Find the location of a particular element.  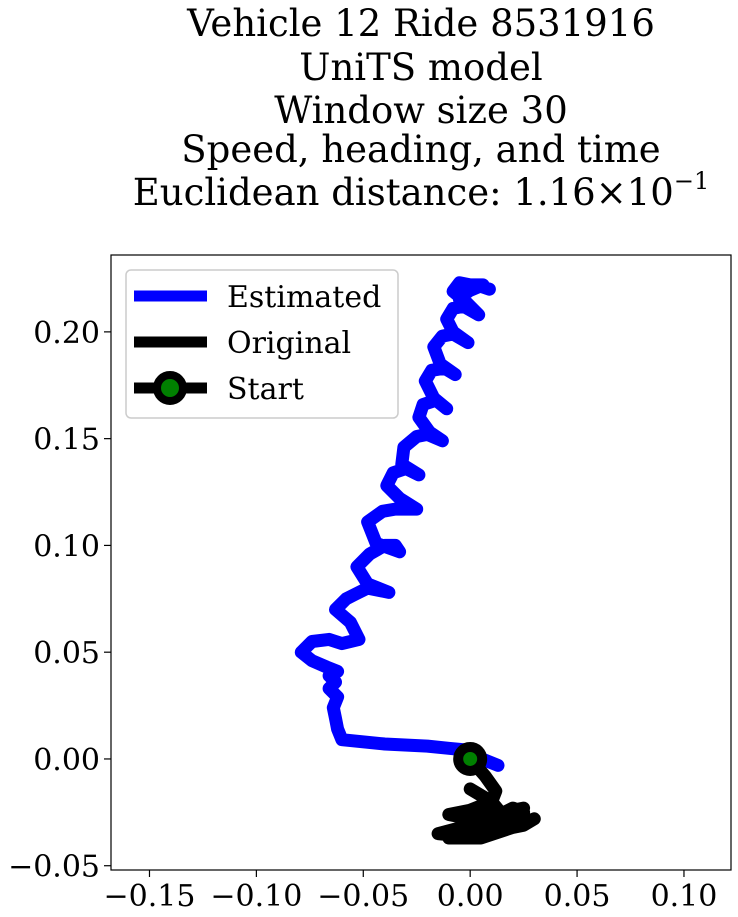

title-line-4: Speed, heading, and time is located at coordinates (420, 149).